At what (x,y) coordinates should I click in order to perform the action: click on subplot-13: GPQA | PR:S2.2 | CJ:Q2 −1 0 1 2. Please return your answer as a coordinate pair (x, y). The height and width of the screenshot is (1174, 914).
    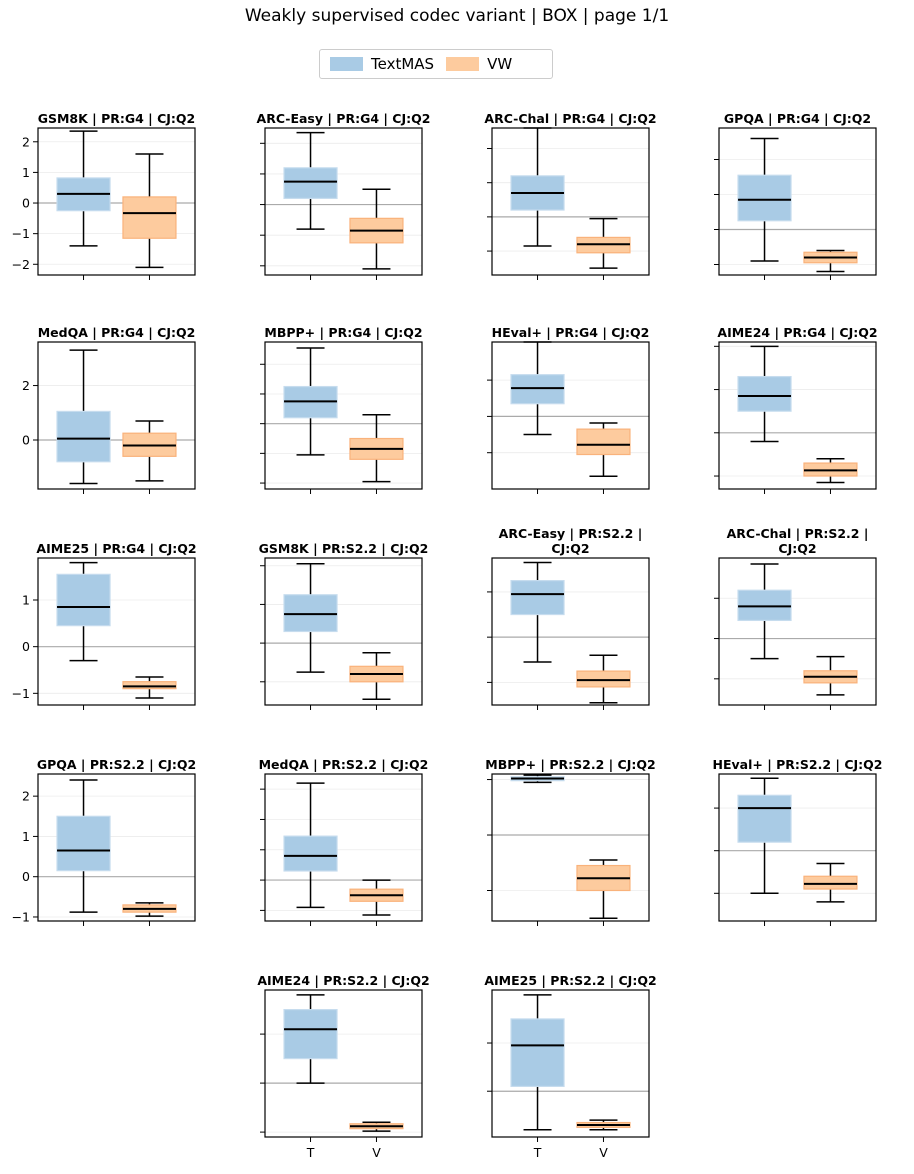
    Looking at the image, I should click on (104, 841).